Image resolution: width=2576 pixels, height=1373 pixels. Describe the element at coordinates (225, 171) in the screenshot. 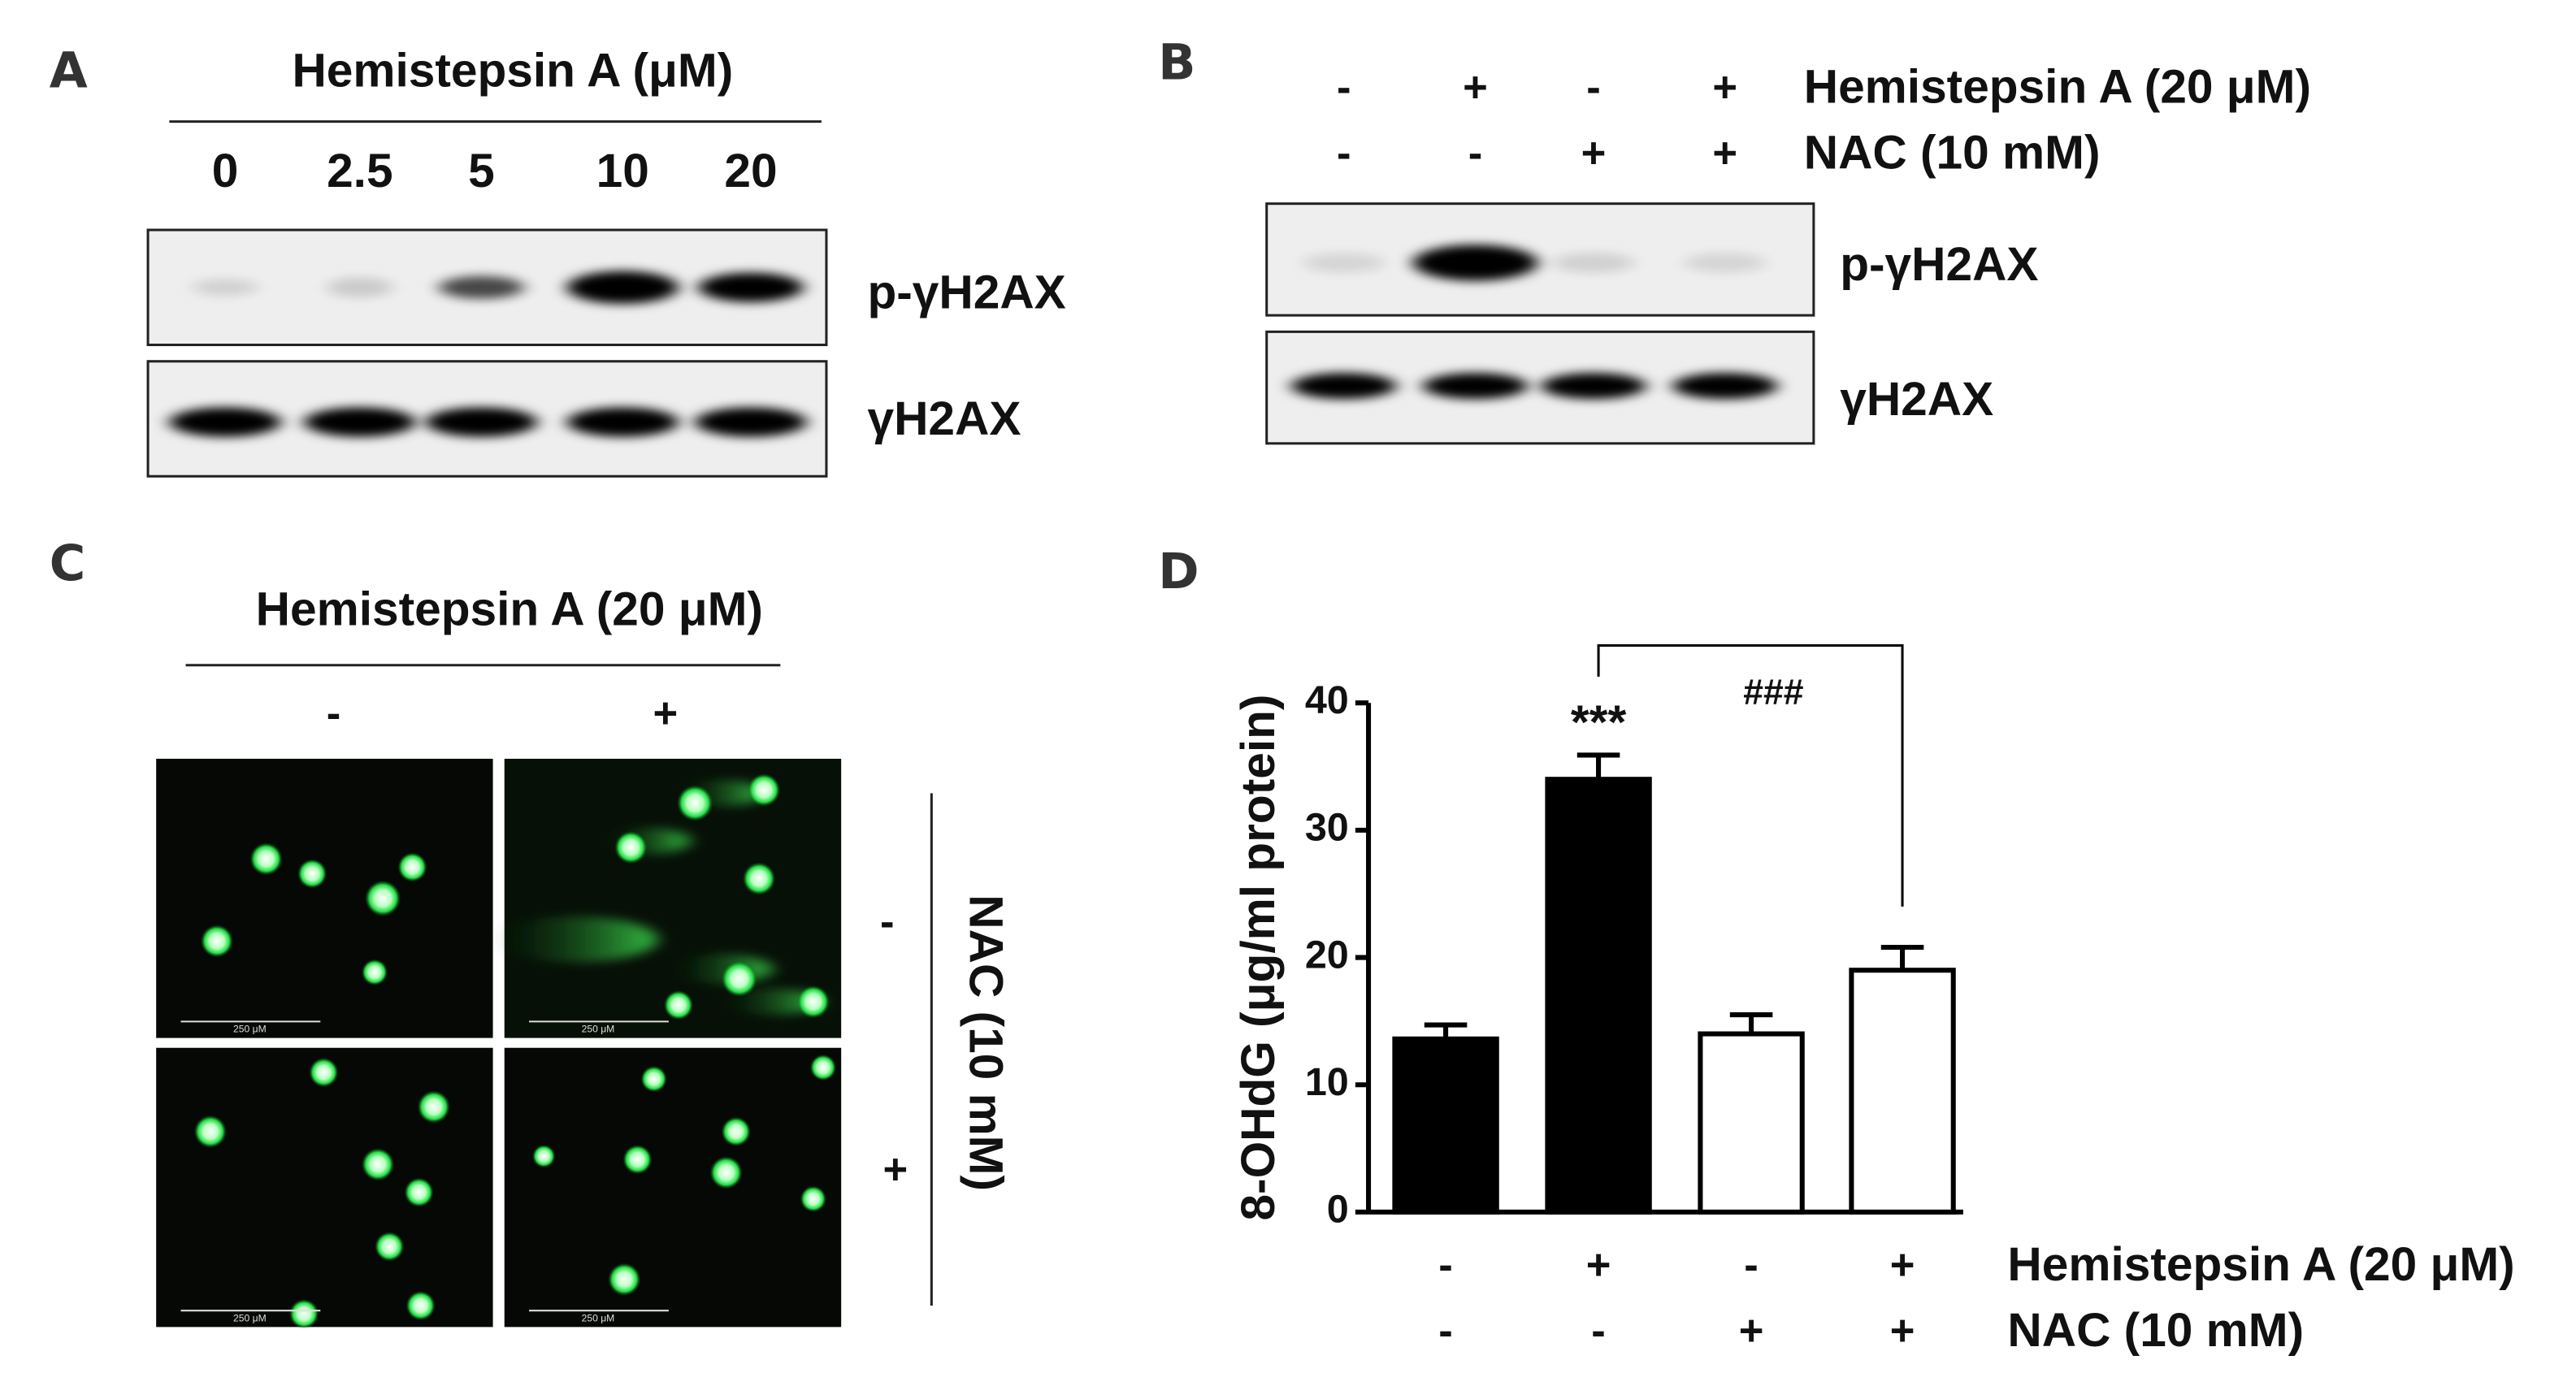

I see `lane-label: 0` at that location.